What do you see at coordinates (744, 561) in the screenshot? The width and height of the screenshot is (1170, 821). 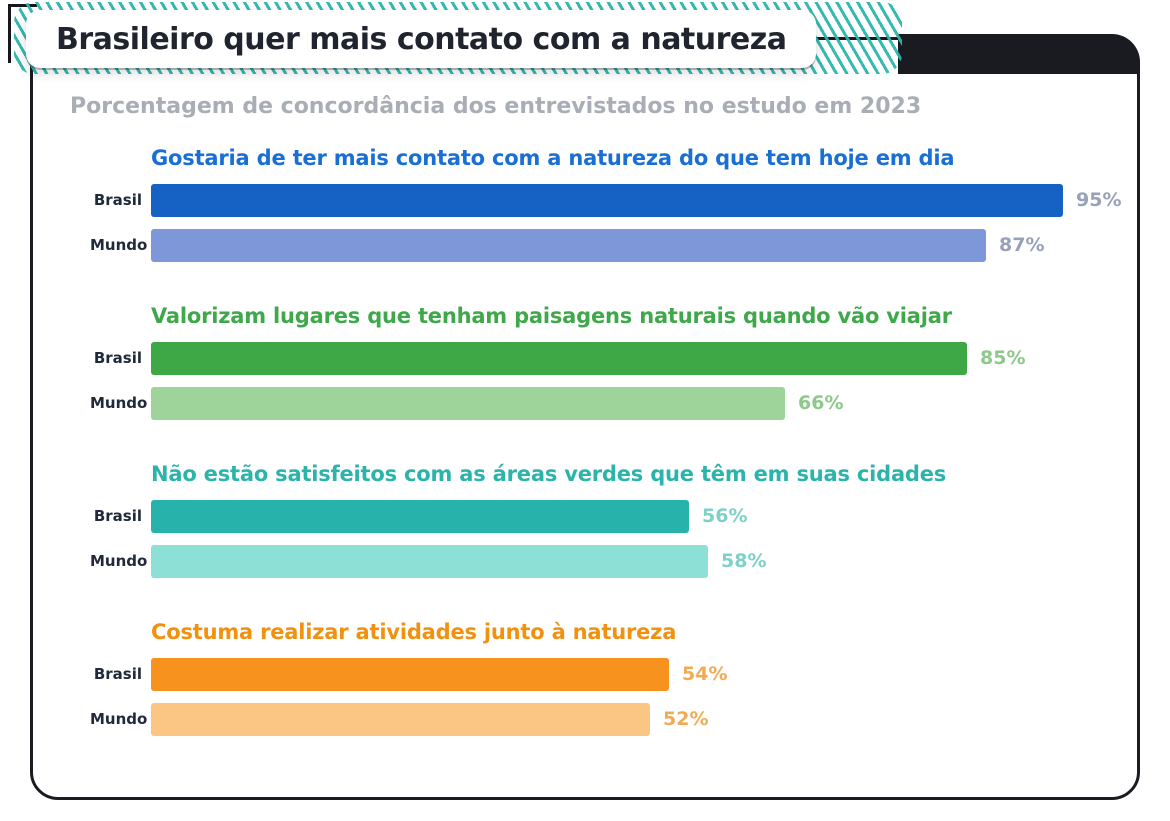 I see `bar-value: 58%` at bounding box center [744, 561].